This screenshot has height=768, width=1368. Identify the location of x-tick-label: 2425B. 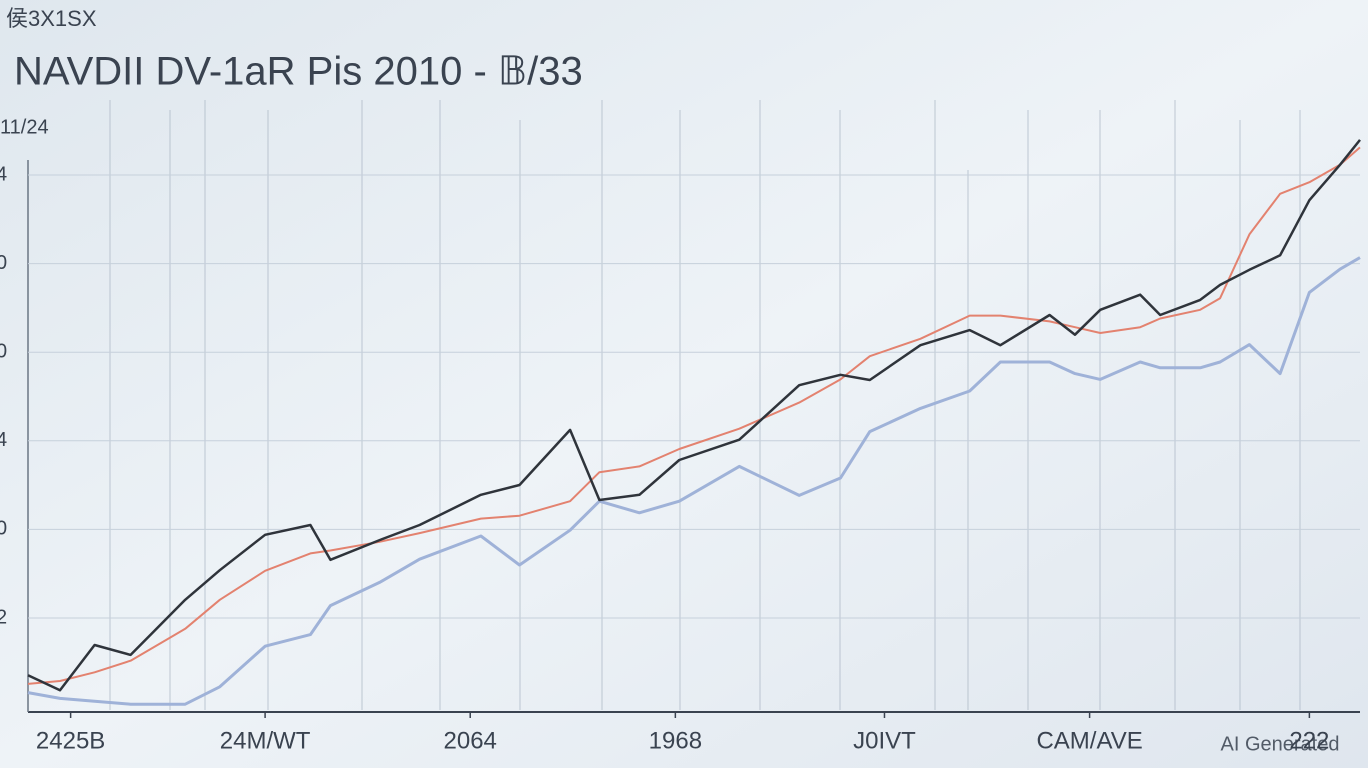
(70, 740).